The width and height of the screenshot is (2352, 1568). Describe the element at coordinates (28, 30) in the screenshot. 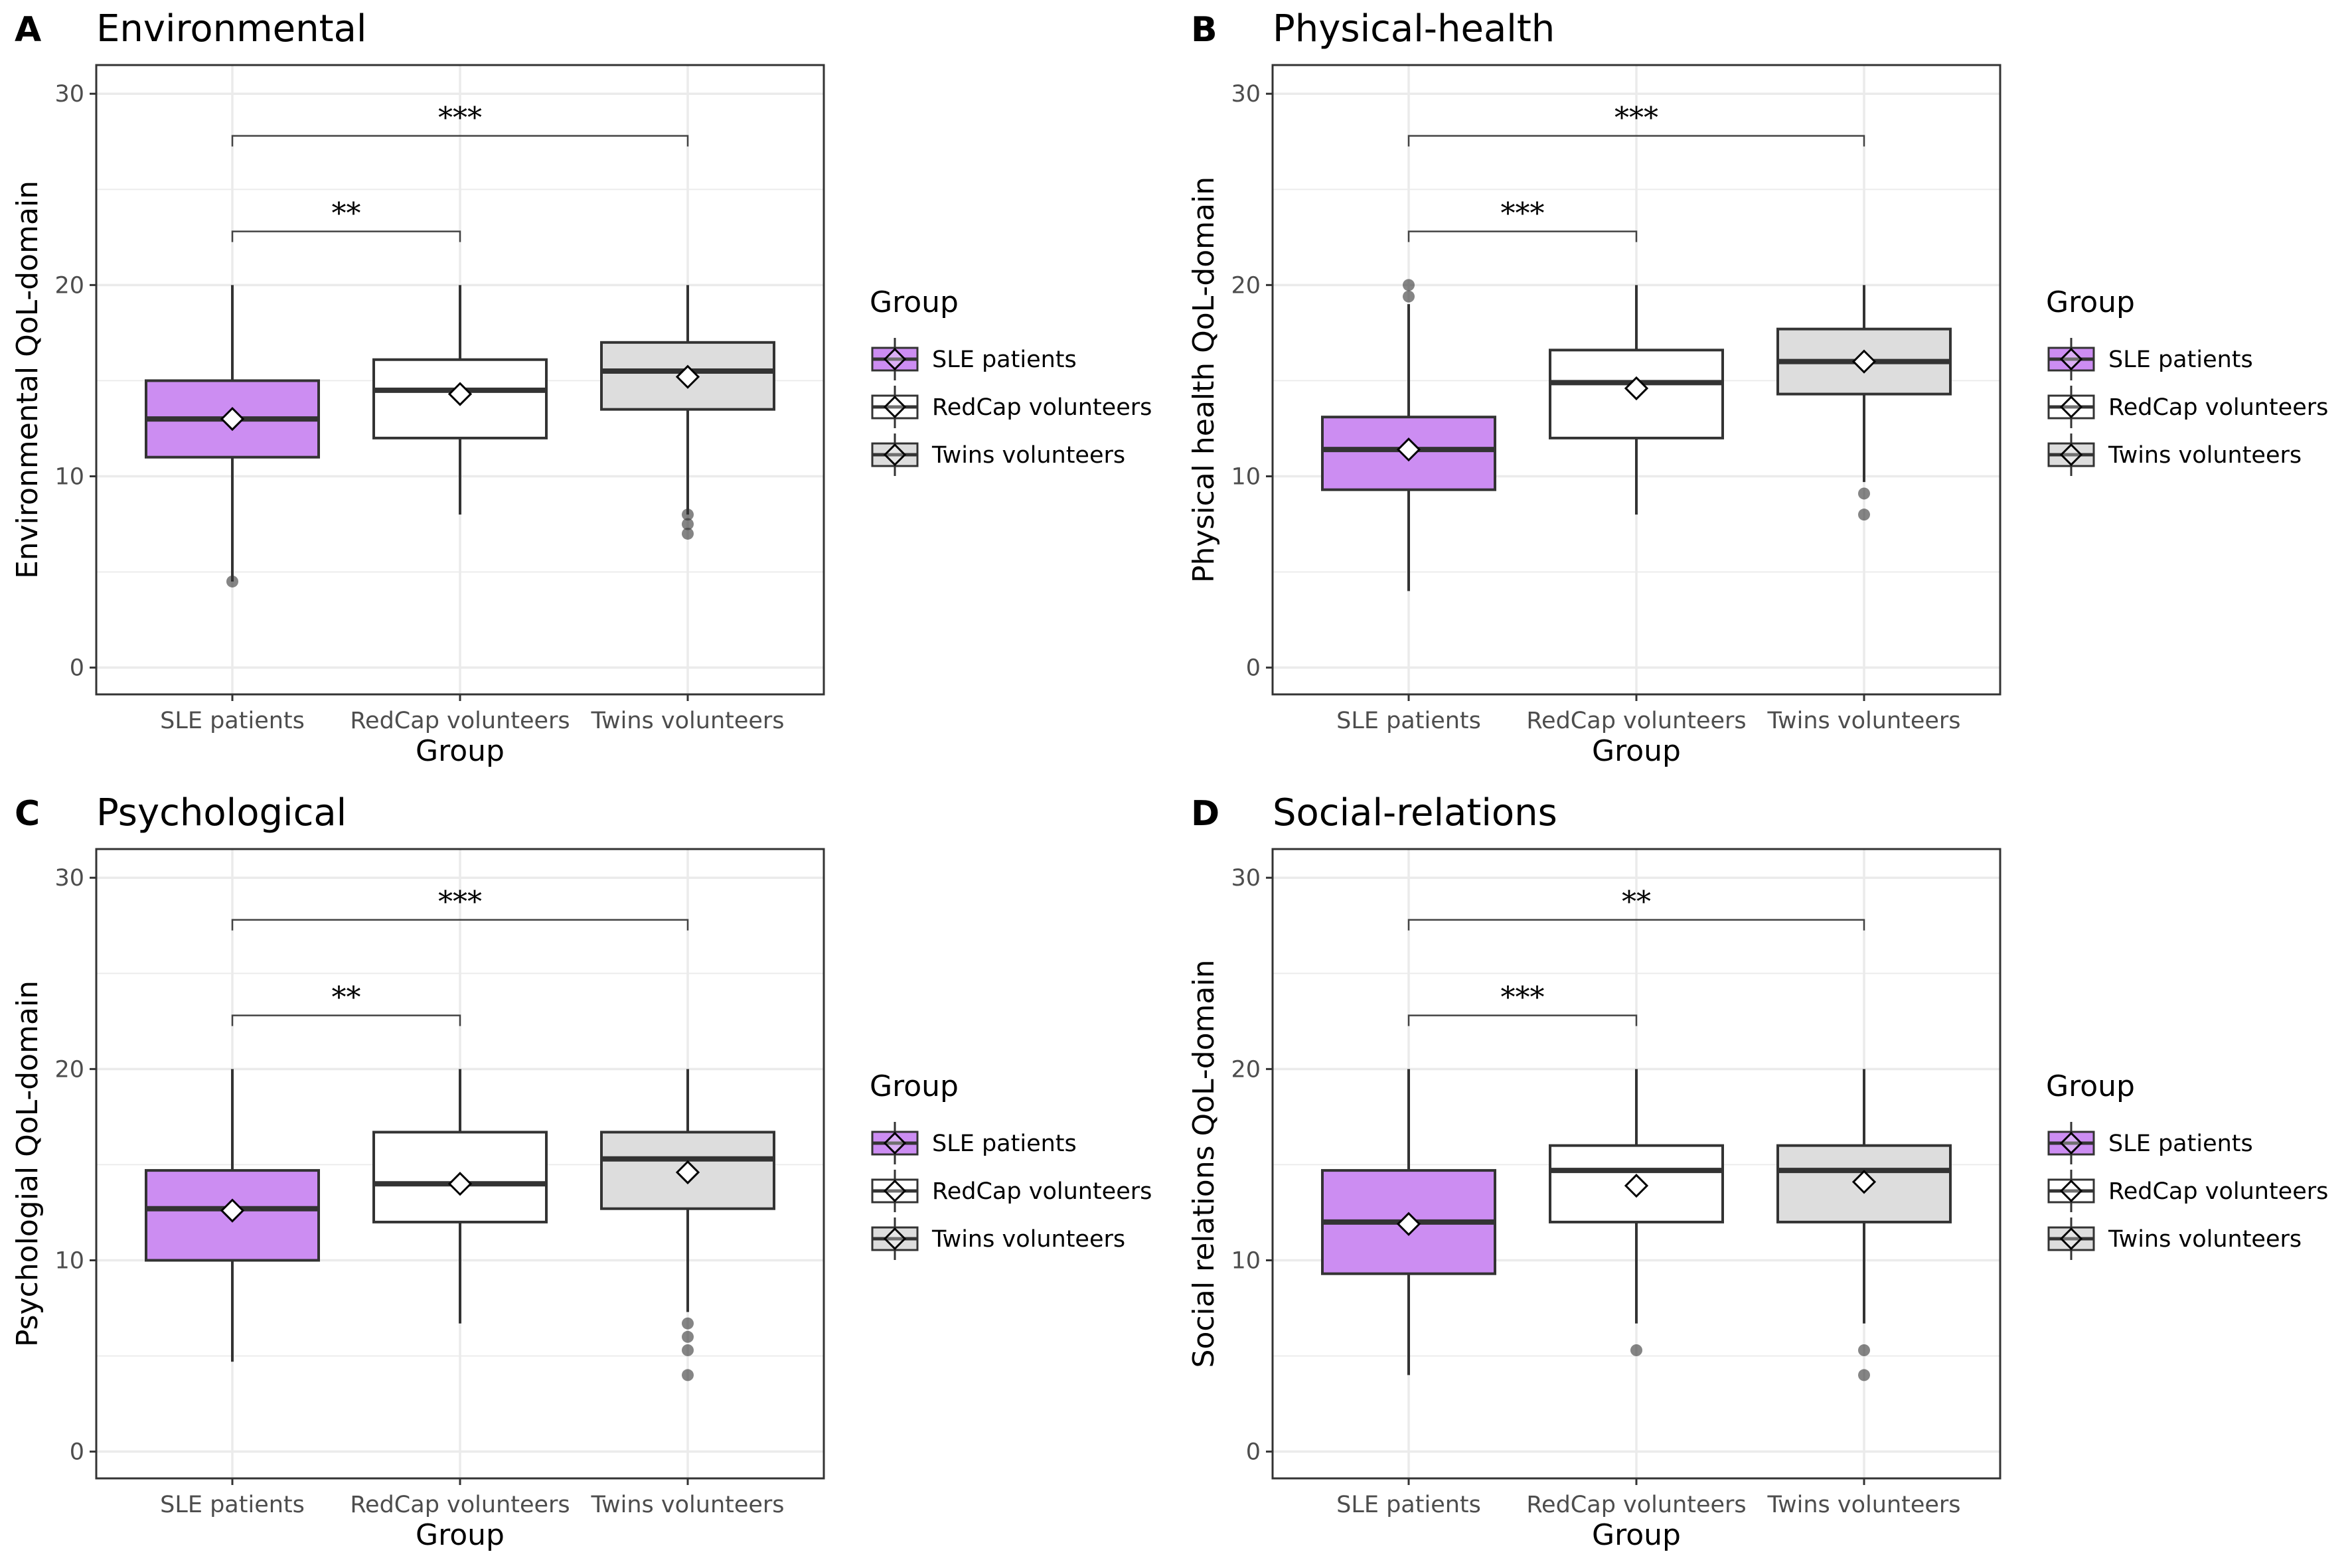

I see `panel-label: A` at that location.